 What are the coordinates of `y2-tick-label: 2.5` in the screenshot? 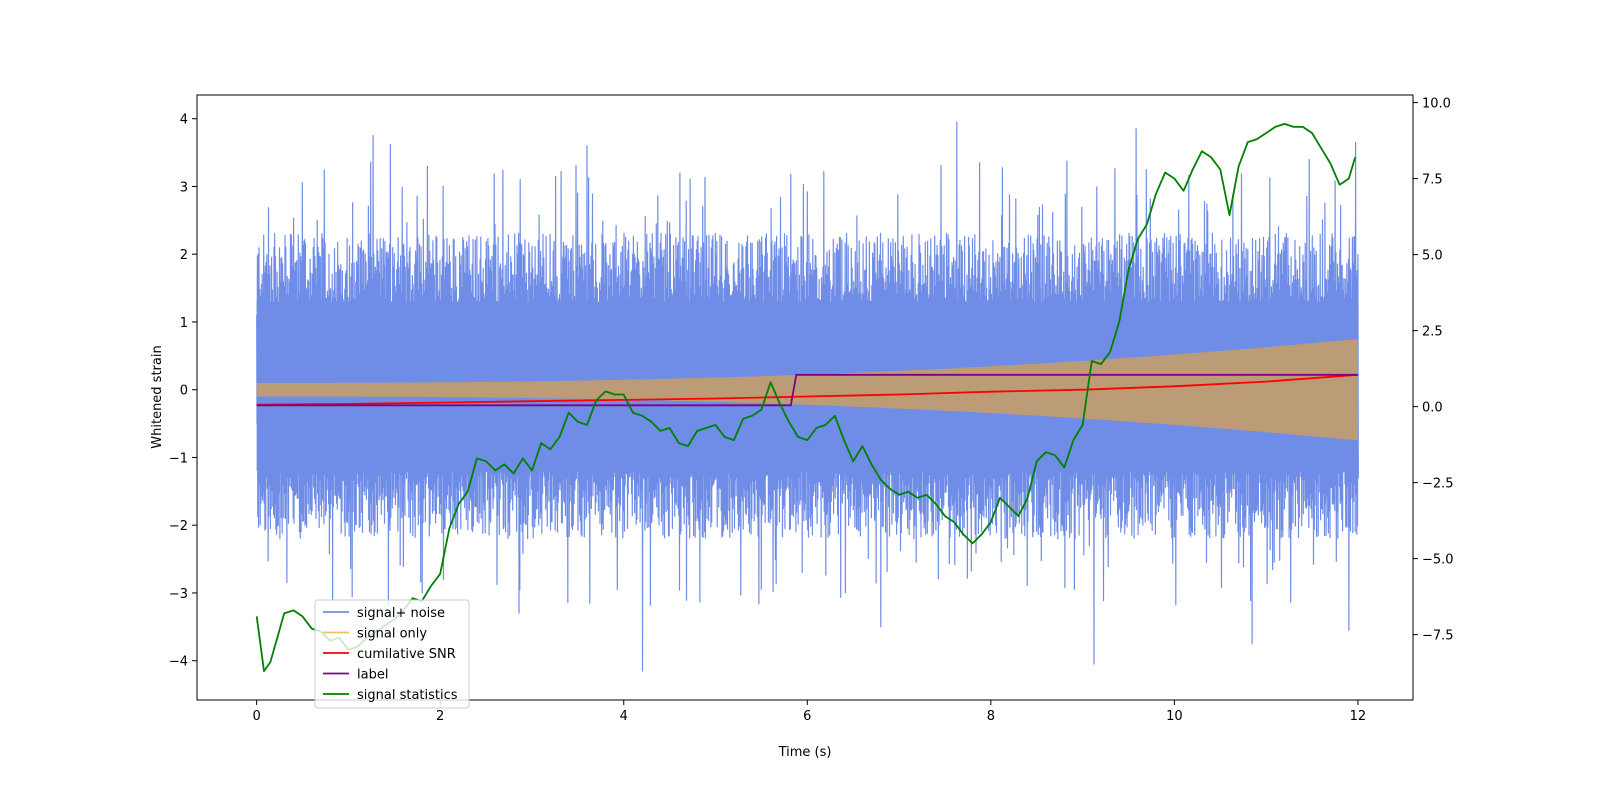 It's located at (1432, 332).